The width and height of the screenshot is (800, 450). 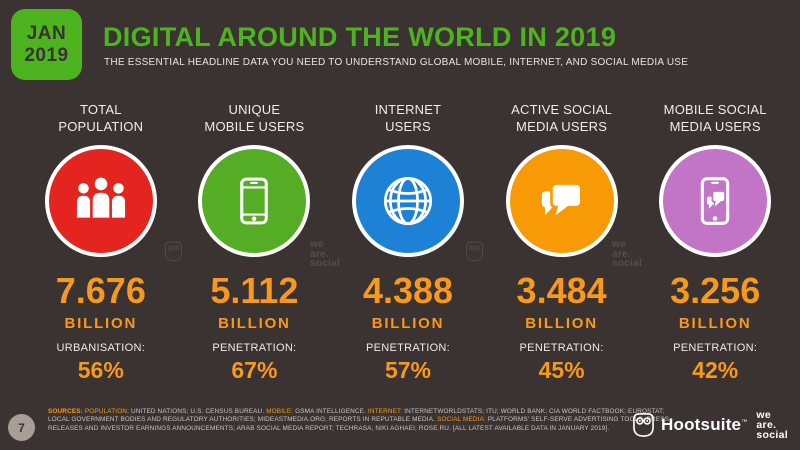 I want to click on metric-label: URBANISATION:, so click(x=101, y=348).